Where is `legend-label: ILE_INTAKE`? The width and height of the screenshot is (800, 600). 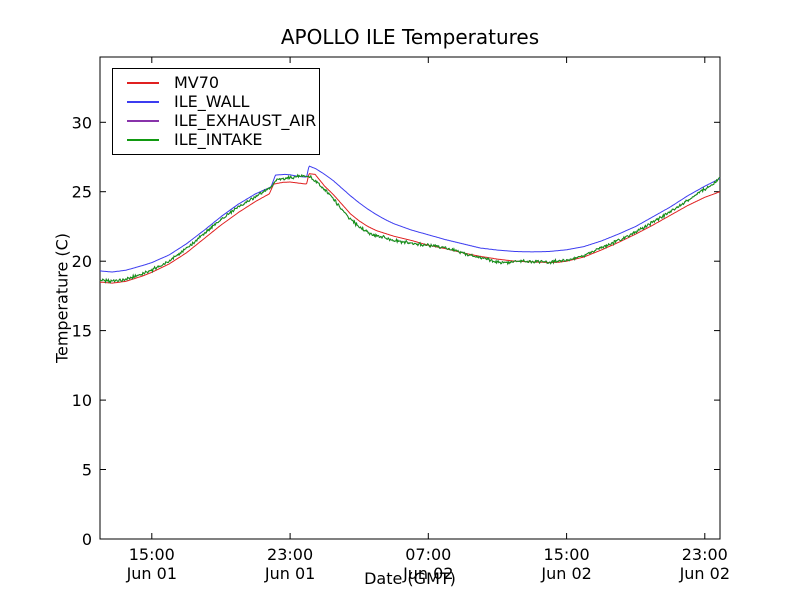
legend-label: ILE_INTAKE is located at coordinates (218, 139).